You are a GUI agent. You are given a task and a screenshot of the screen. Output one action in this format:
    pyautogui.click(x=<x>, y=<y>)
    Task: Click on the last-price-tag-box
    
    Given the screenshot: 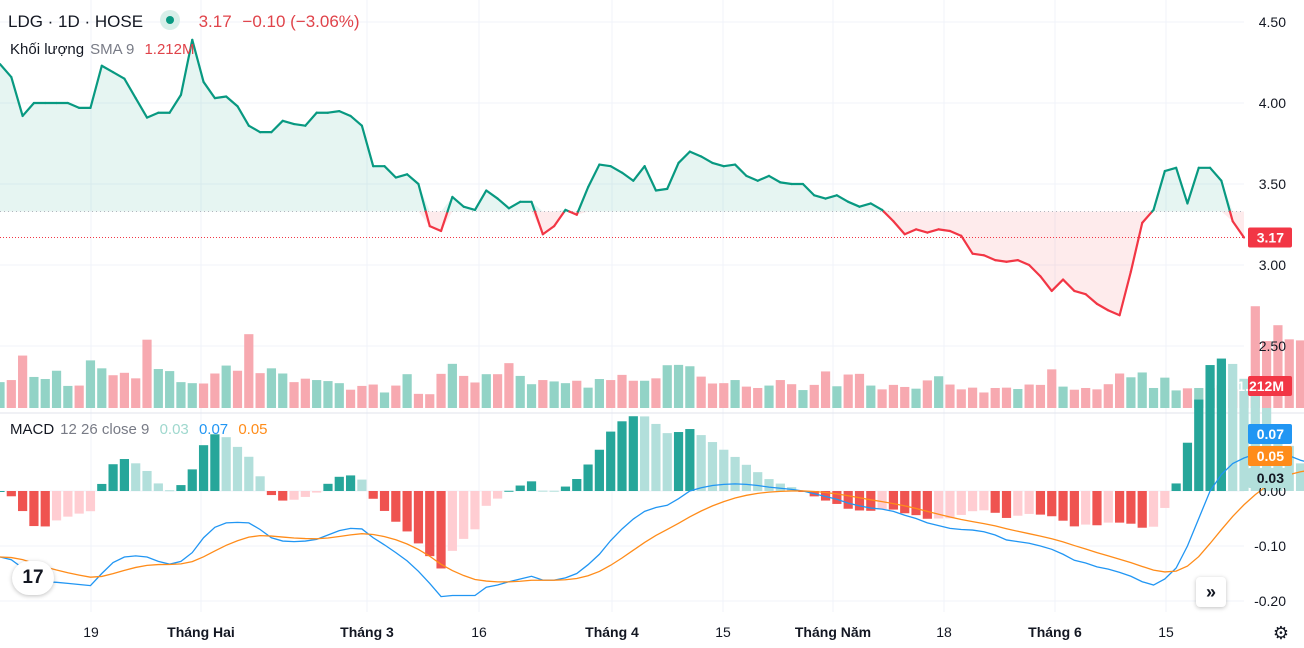 What is the action you would take?
    pyautogui.click(x=1270, y=237)
    